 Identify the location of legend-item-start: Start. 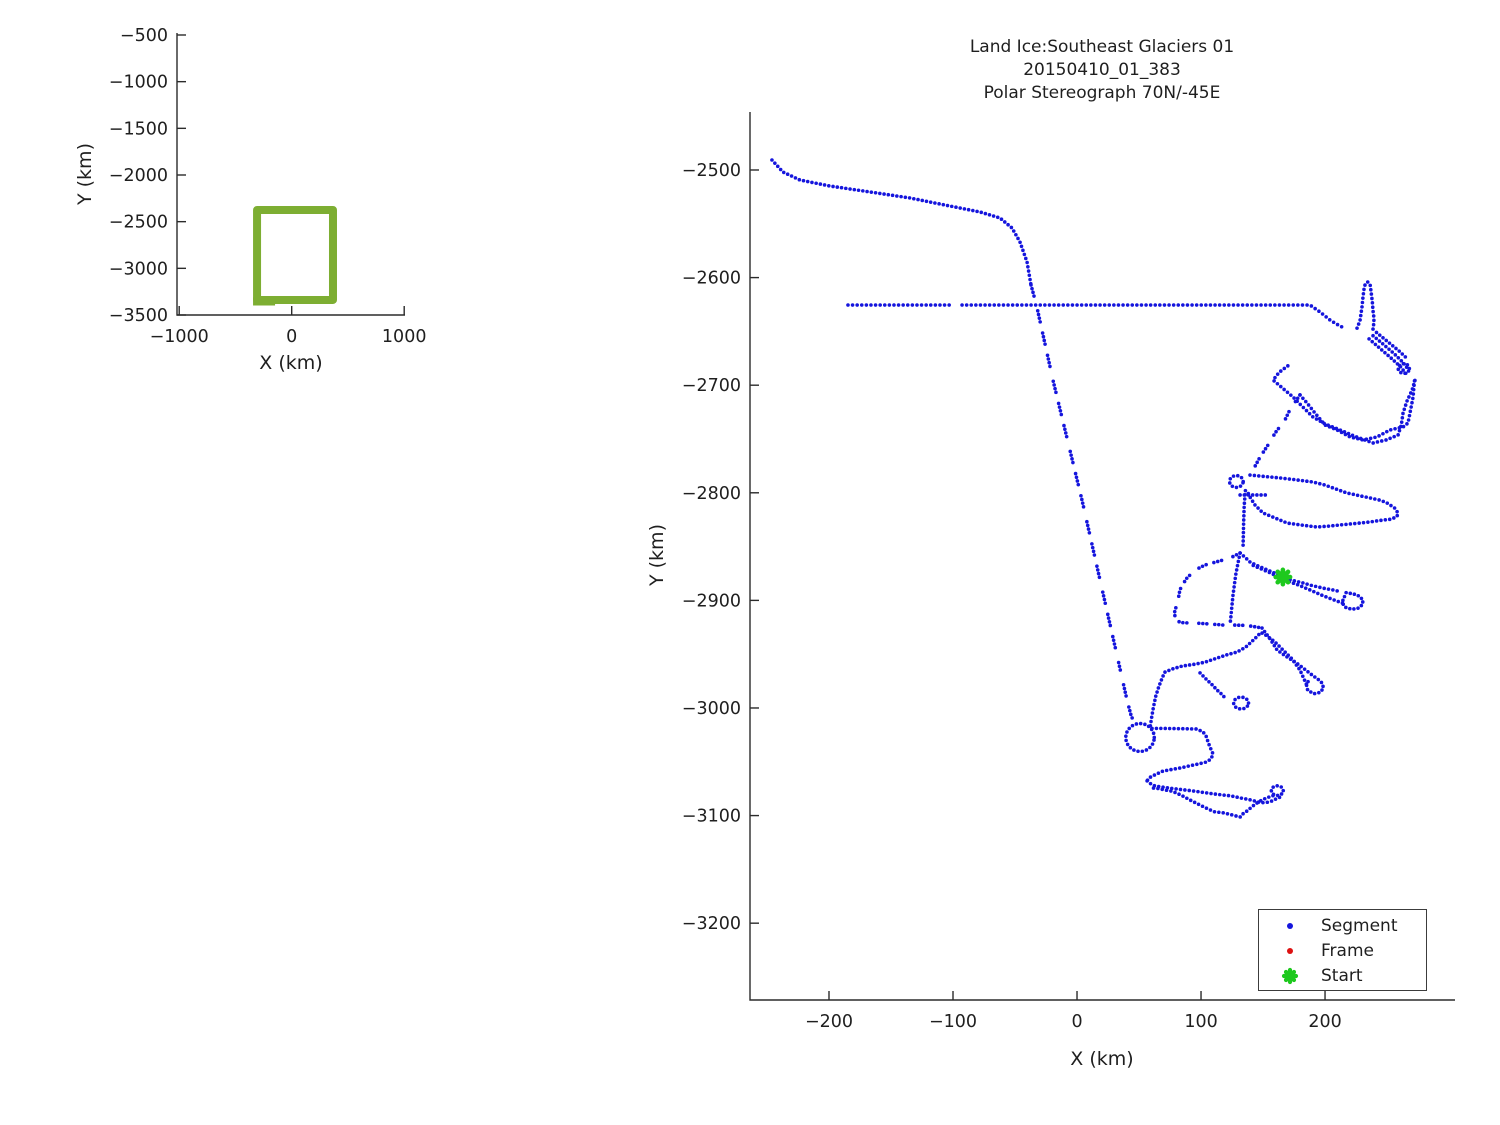
(1342, 975).